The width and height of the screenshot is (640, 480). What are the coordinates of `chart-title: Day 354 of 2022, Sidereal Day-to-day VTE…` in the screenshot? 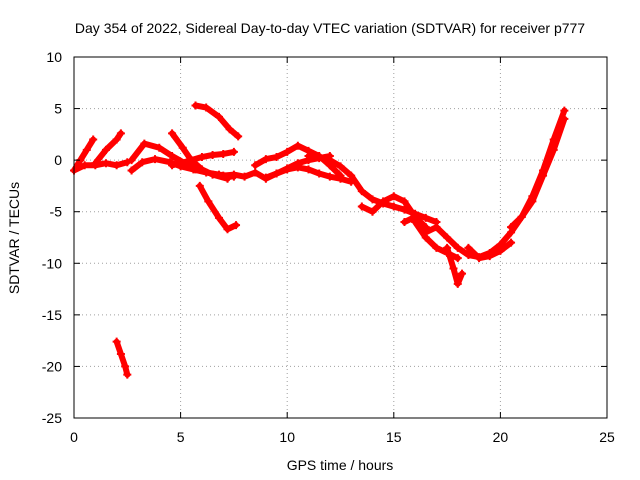 It's located at (330, 28).